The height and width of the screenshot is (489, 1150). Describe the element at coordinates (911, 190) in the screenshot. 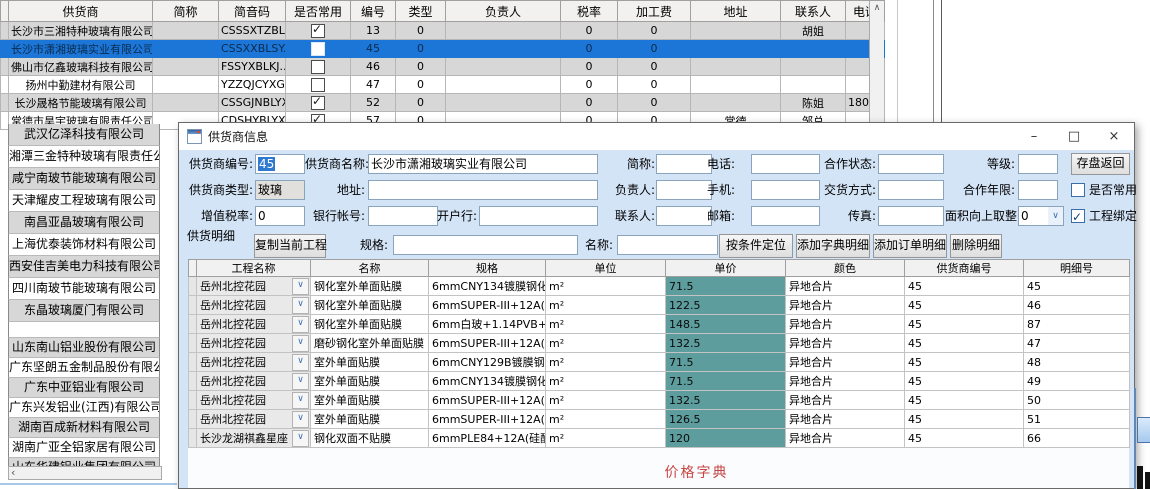

I see `delivery-mode-input` at that location.